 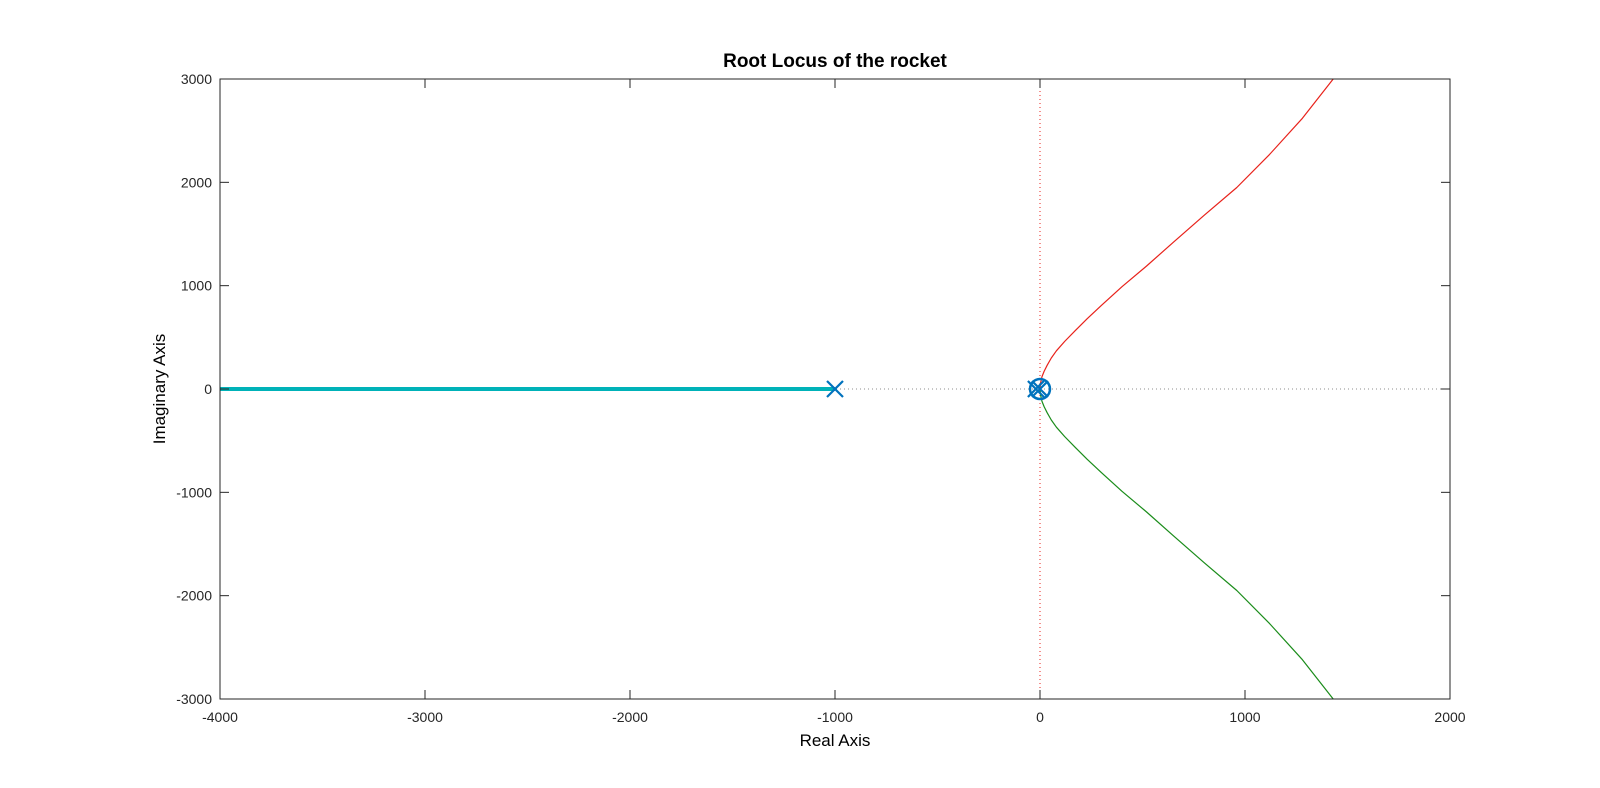 I want to click on y-tick-label: -3000, so click(x=194, y=699).